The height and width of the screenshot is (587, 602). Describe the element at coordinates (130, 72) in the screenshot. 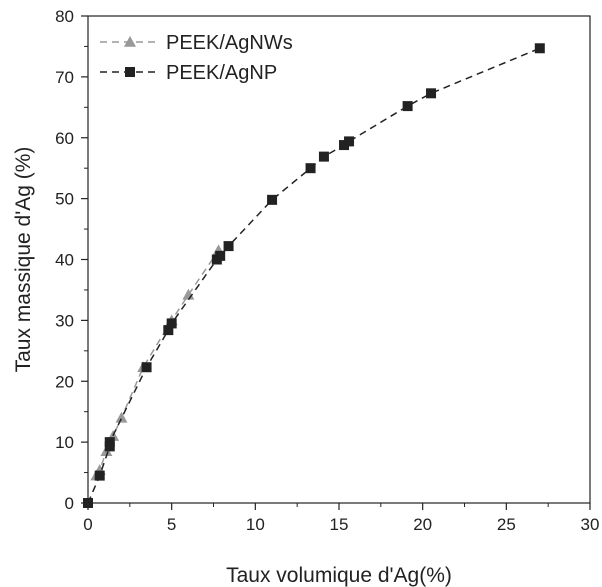

I see `legend-square-icon` at that location.